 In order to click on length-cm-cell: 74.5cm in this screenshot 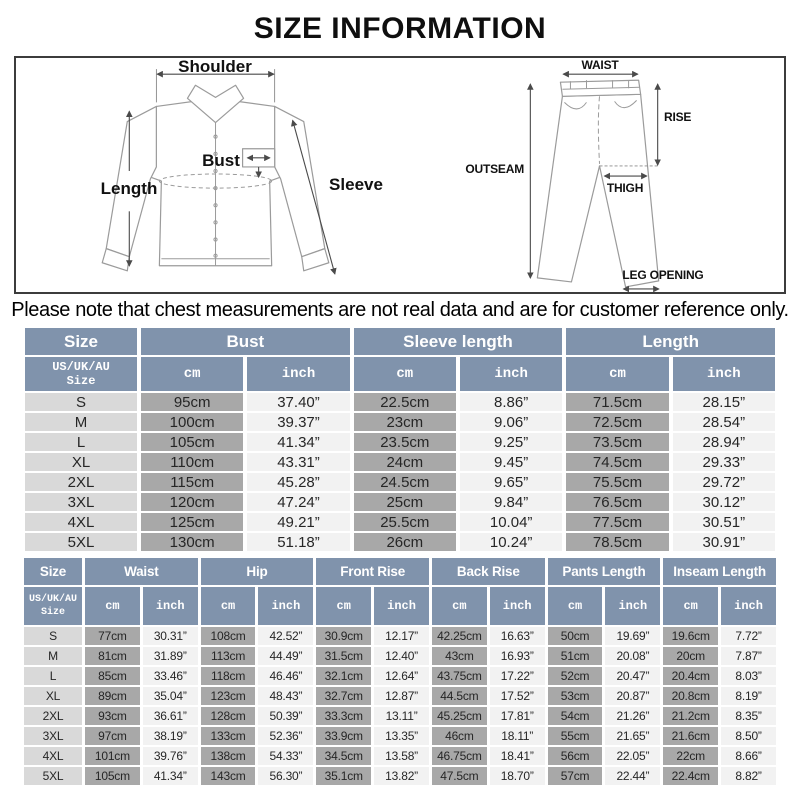, I will do `click(617, 462)`.